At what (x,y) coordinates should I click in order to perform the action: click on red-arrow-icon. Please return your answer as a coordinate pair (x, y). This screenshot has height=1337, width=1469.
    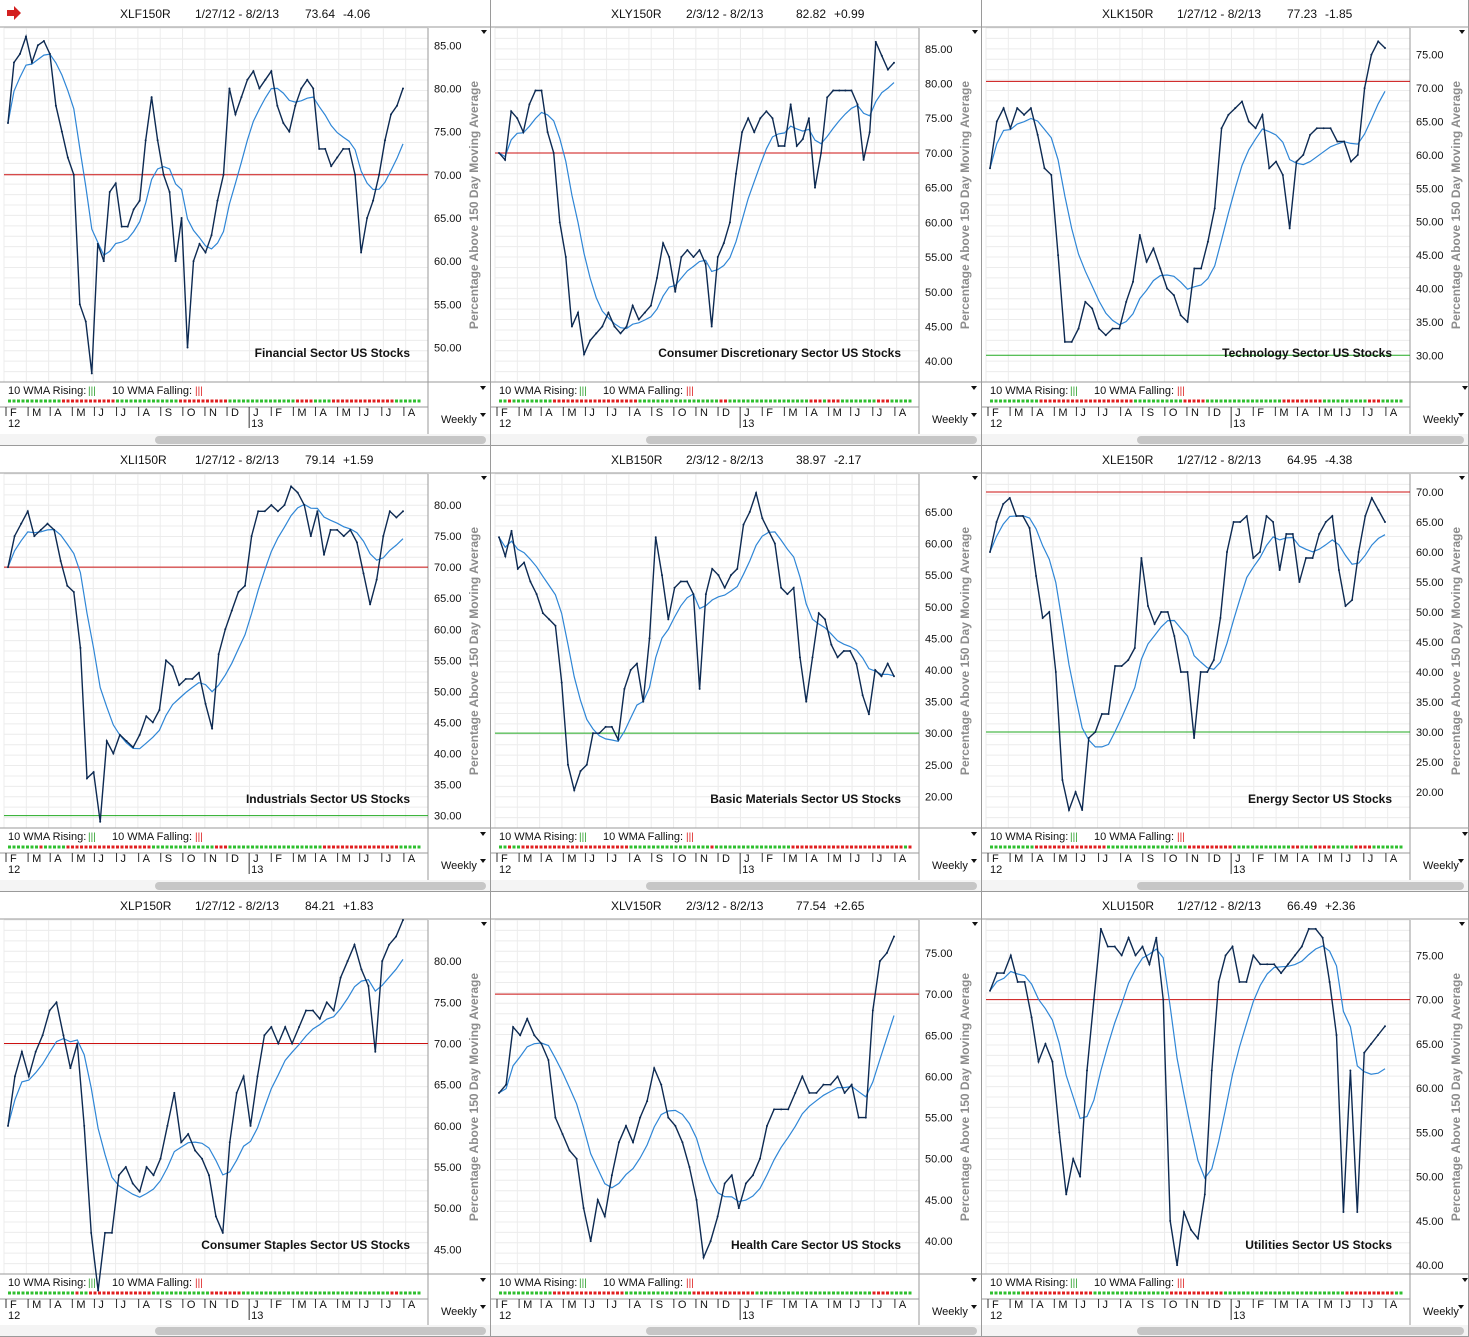
    Looking at the image, I should click on (14, 13).